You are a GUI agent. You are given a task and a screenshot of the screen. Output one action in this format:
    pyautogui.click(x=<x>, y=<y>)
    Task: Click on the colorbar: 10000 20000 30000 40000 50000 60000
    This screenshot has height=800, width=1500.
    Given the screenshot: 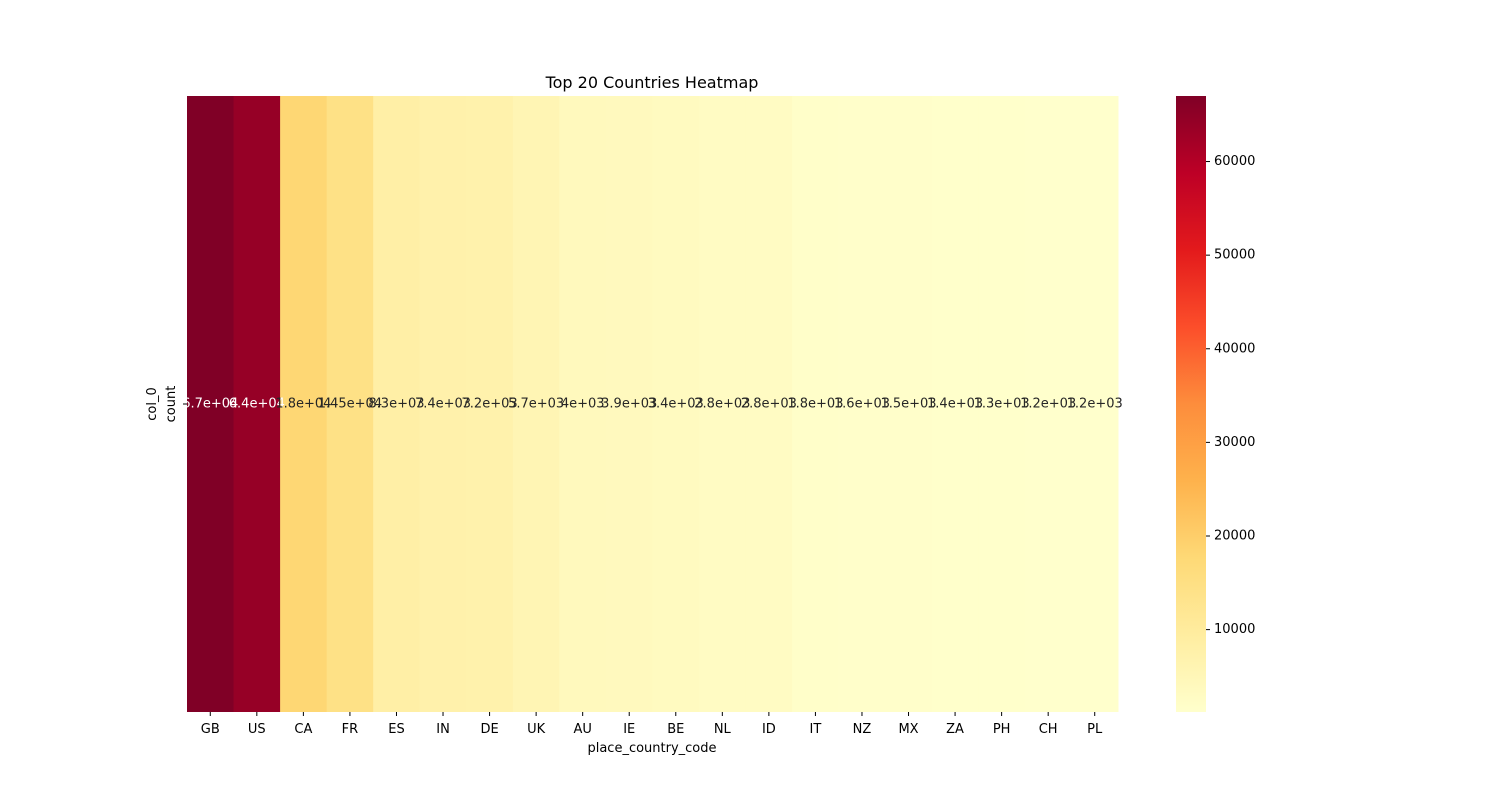 What is the action you would take?
    pyautogui.click(x=1215, y=404)
    